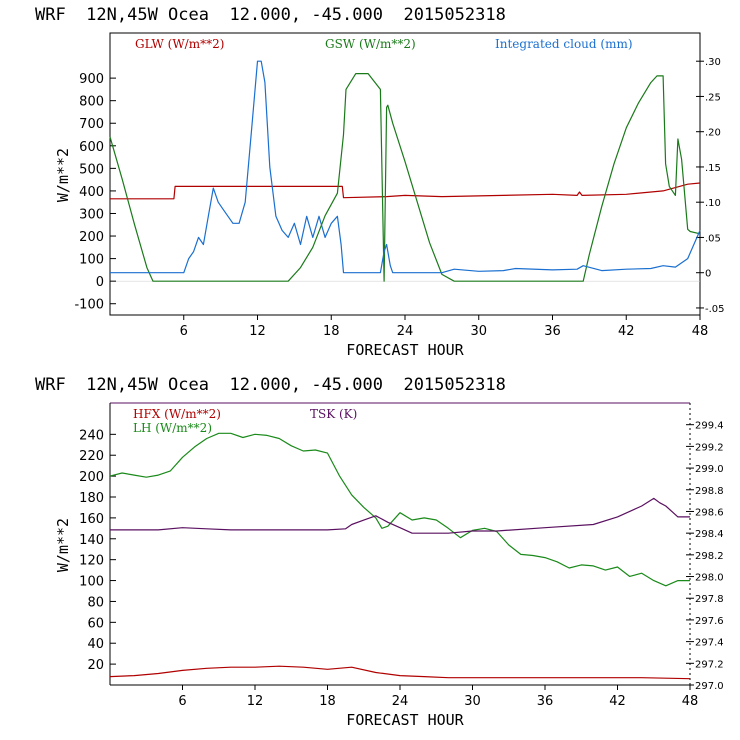  What do you see at coordinates (713, 62) in the screenshot?
I see `y2-tick-label: .30` at bounding box center [713, 62].